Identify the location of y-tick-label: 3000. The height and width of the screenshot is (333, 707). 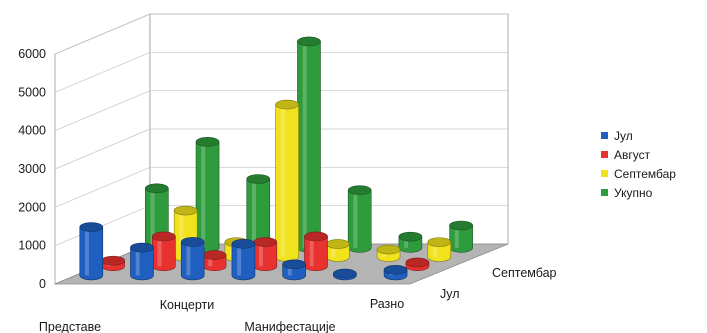
(32, 169).